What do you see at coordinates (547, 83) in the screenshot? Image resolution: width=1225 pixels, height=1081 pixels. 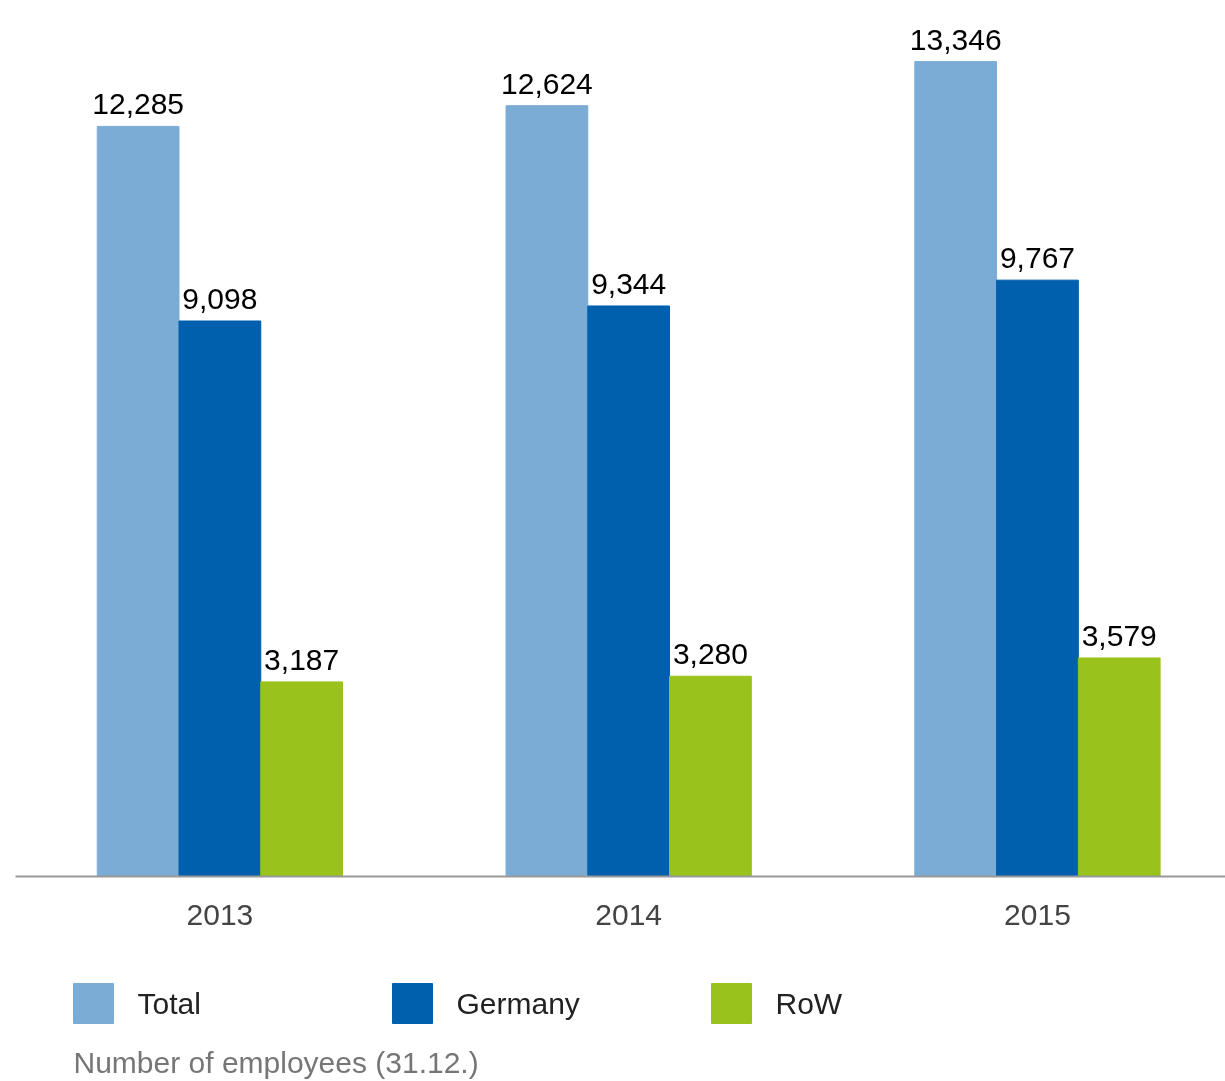 I see `data-label: 12,624` at bounding box center [547, 83].